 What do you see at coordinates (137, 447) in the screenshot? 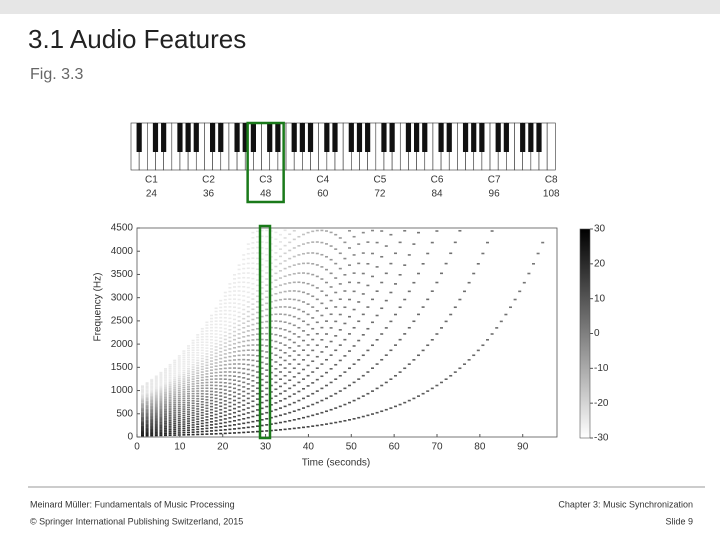
I see `x-tick-label: 0` at bounding box center [137, 447].